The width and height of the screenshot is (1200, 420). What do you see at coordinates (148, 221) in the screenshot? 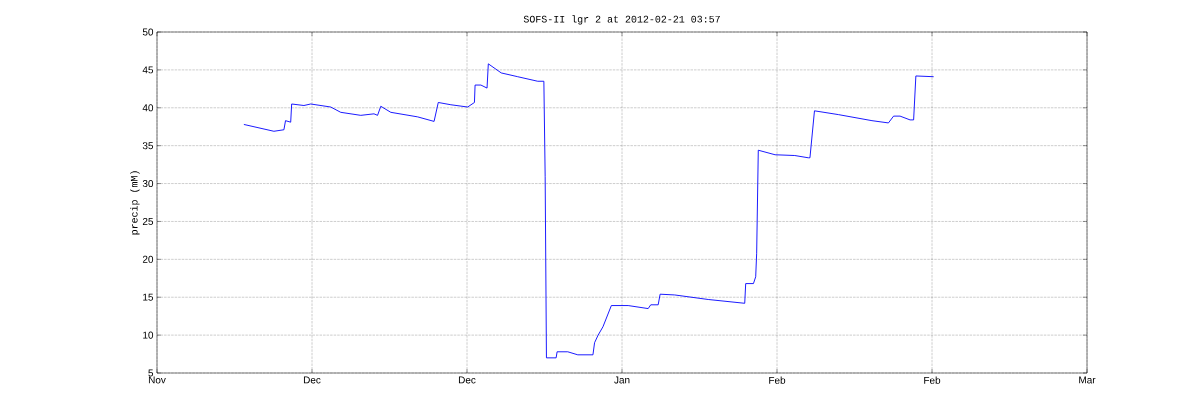
I see `y-tick-label: 25` at bounding box center [148, 221].